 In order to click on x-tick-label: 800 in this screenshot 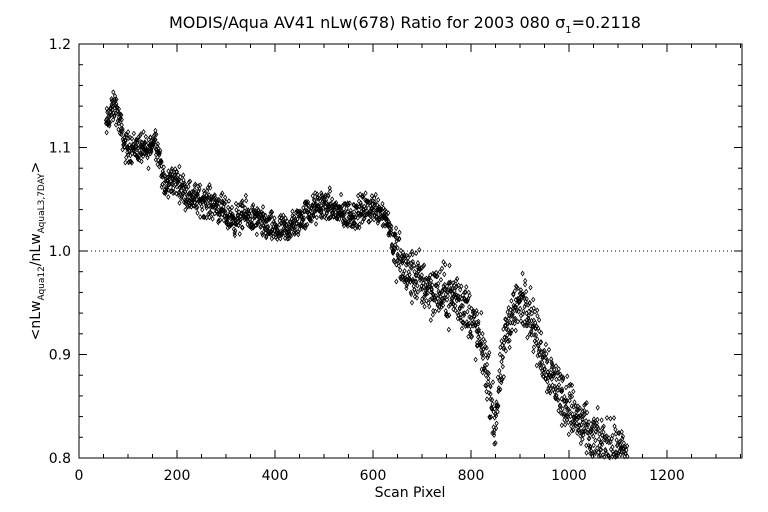, I will do `click(471, 476)`.